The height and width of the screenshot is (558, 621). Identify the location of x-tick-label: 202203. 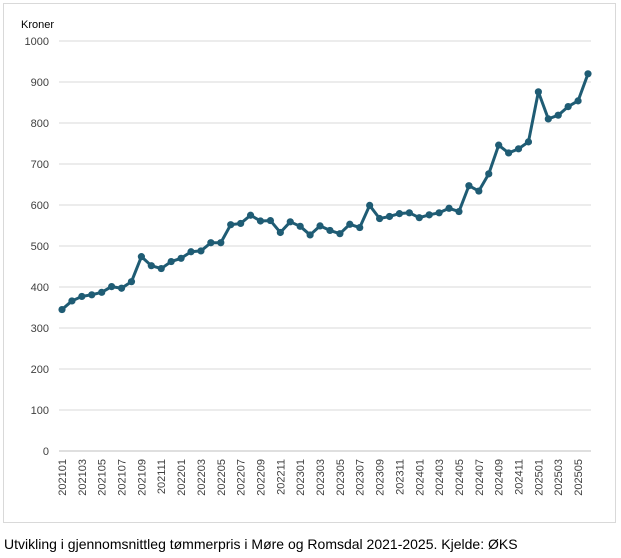
(202, 477).